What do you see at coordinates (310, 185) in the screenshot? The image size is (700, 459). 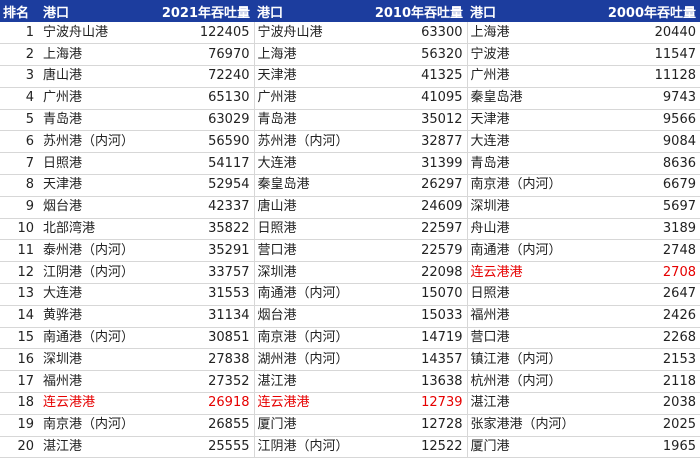 I see `port-2010-cell: 秦皇岛港` at bounding box center [310, 185].